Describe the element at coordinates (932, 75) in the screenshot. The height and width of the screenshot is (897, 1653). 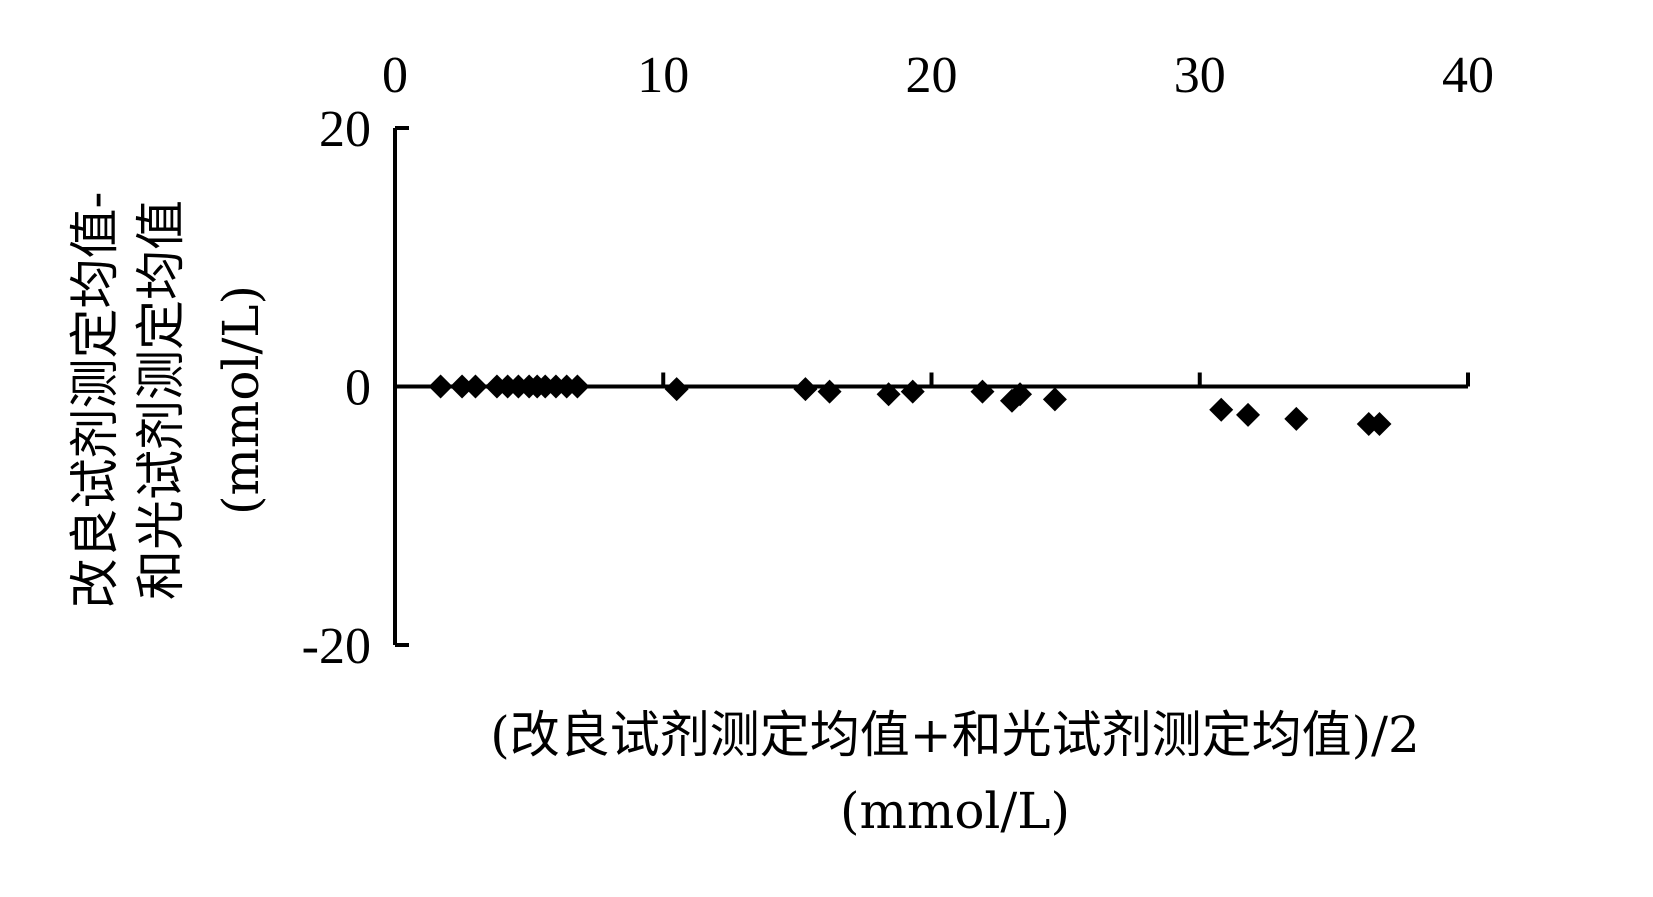
I see `x-tick-label: 20` at that location.